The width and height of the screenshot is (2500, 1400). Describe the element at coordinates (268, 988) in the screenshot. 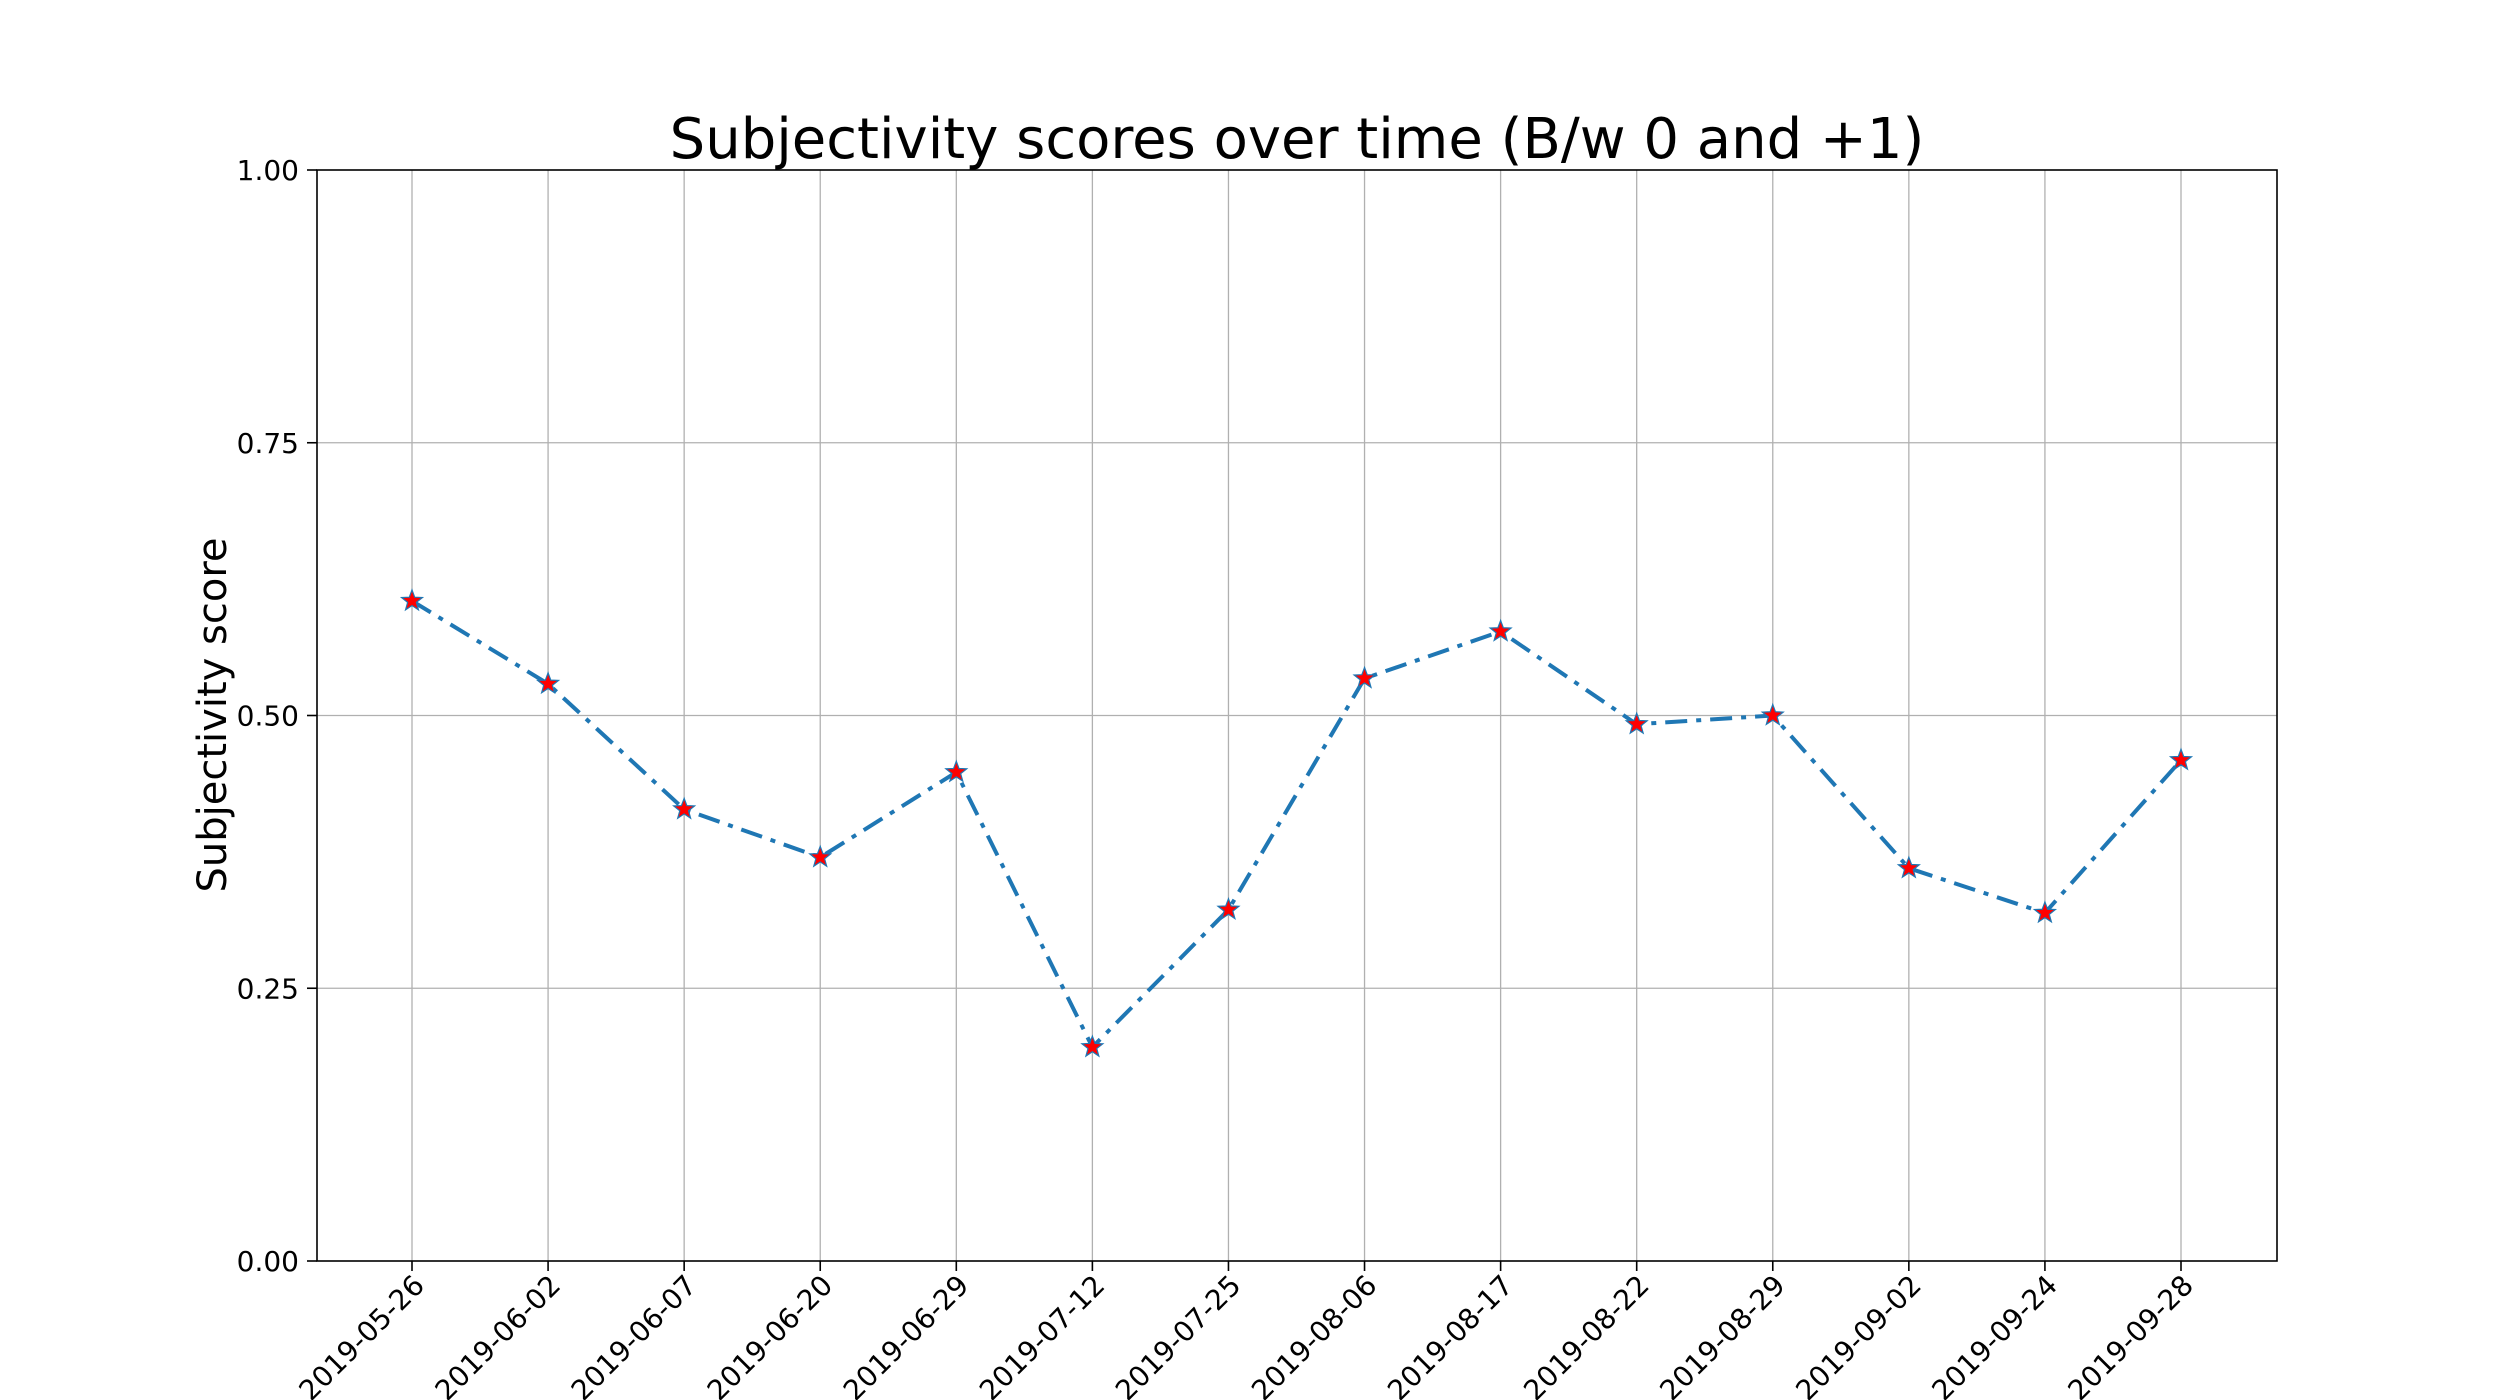

I see `y-tick-label: 0.25` at that location.